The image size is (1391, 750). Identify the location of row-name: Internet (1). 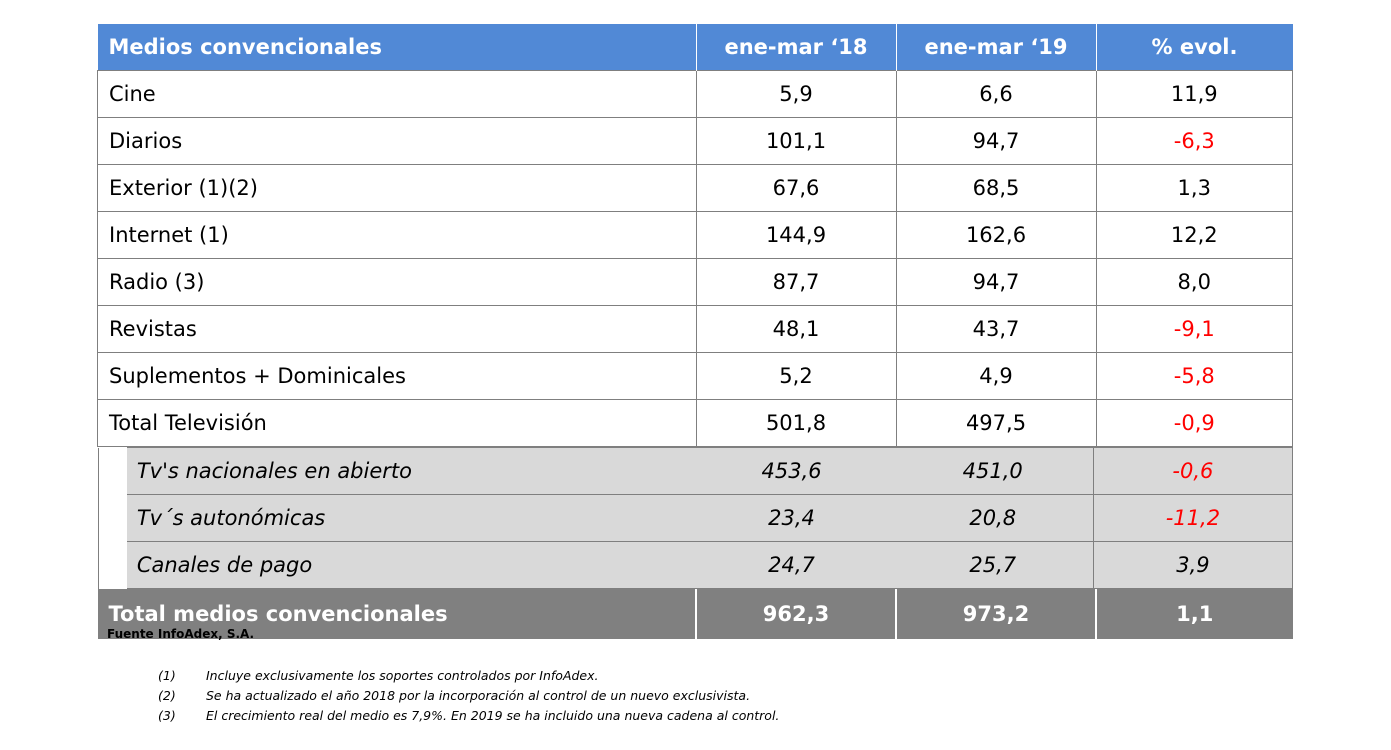
(397, 235).